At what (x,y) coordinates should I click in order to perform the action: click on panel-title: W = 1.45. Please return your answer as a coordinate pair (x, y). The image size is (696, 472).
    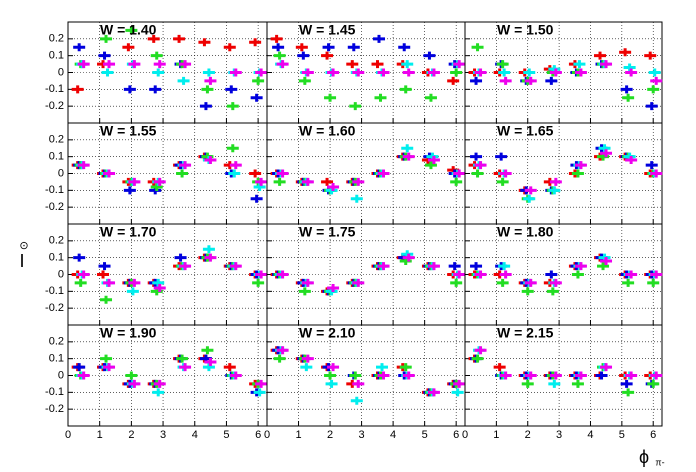
    Looking at the image, I should click on (327, 30).